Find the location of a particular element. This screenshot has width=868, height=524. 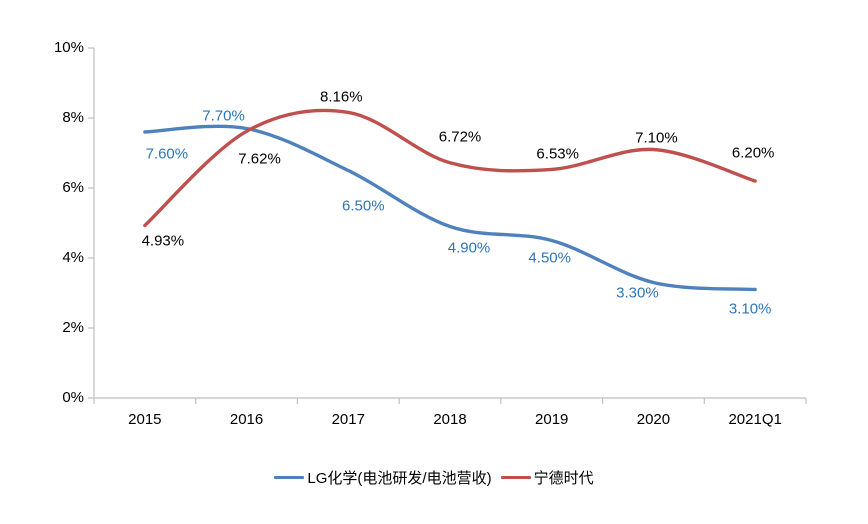

data-label-catl: 7.10% is located at coordinates (656, 137).